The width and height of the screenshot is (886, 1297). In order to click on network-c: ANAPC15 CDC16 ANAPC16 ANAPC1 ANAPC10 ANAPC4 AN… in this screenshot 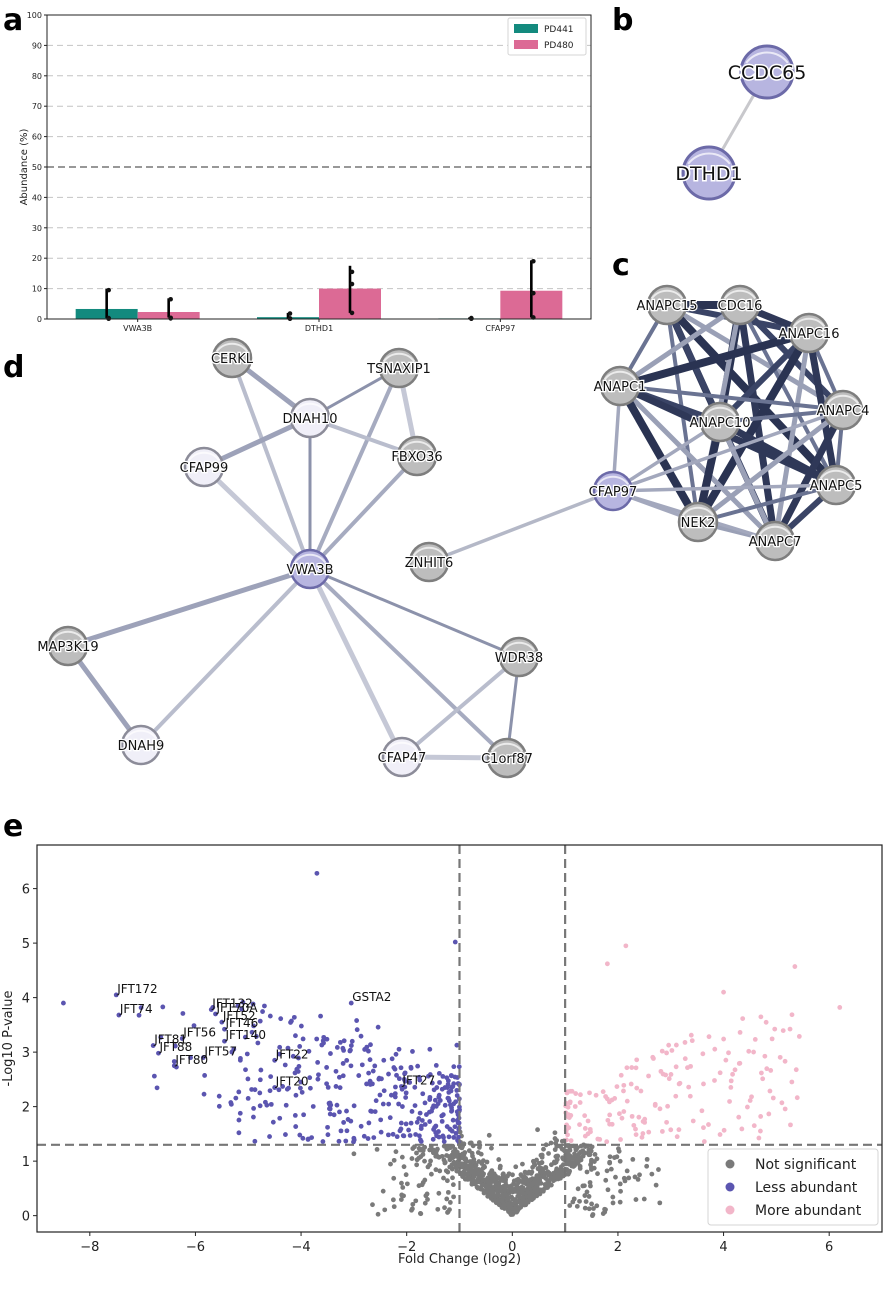, I will do `click(637, 433)`.